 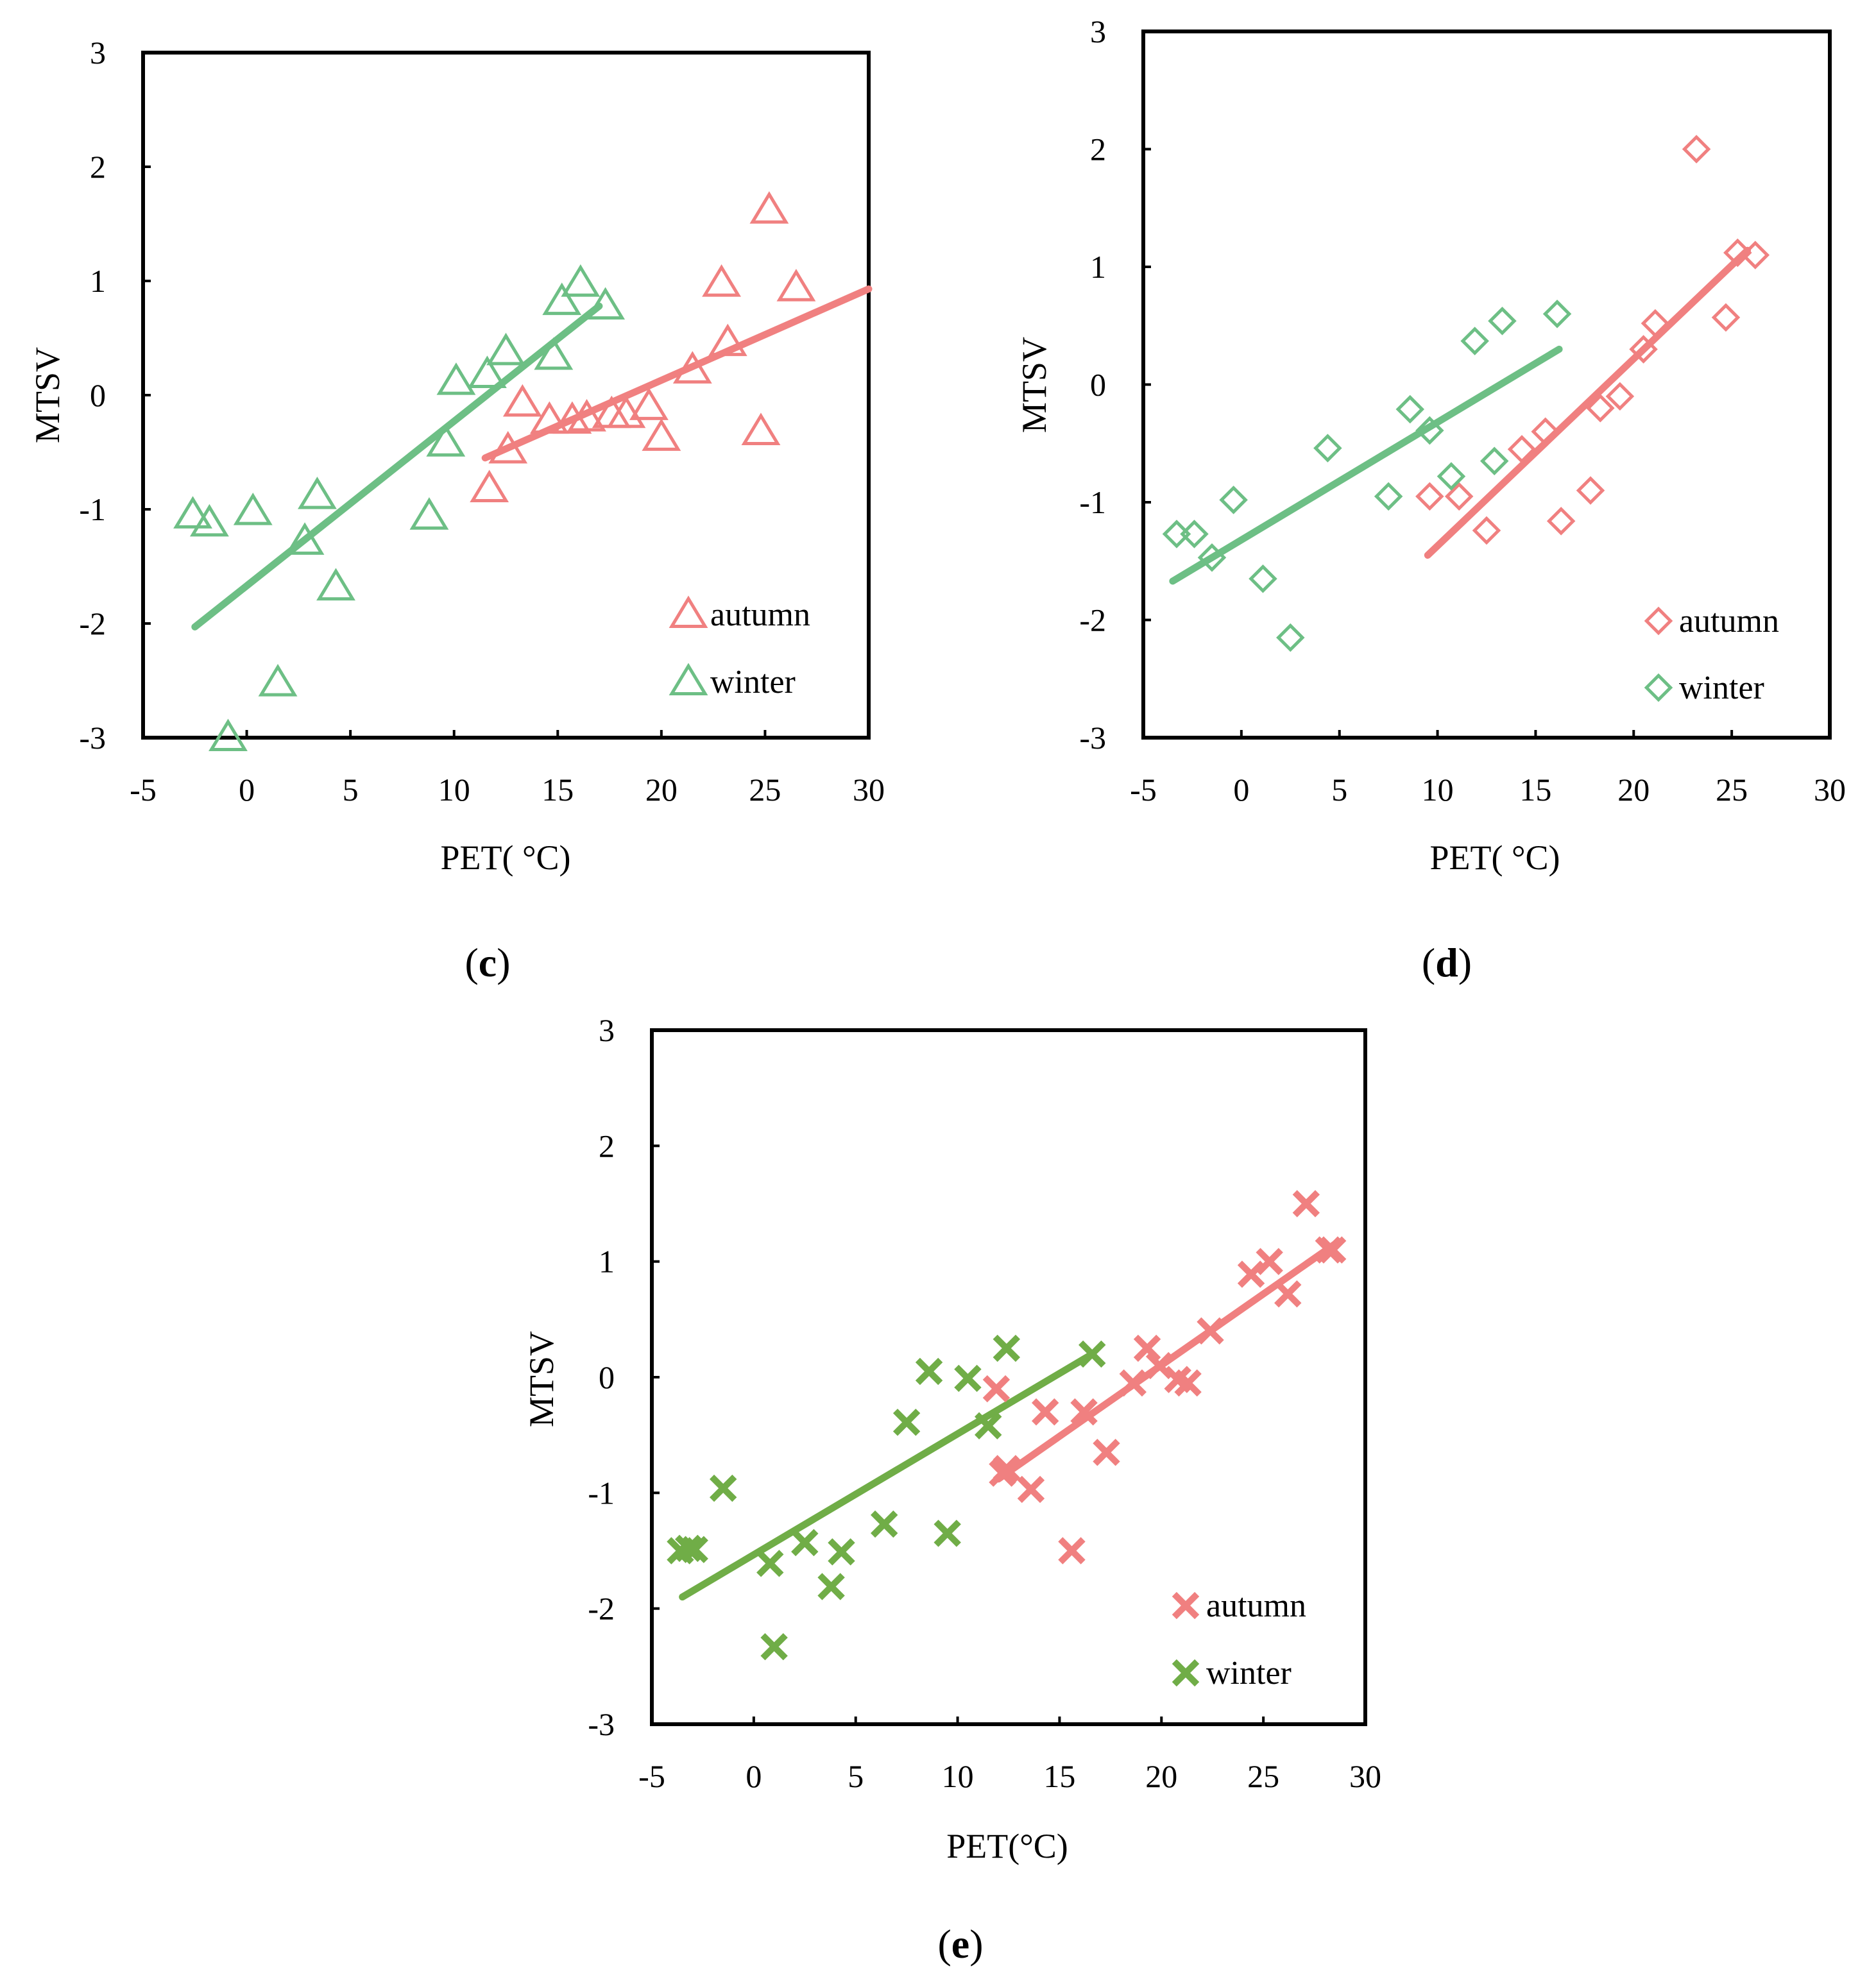 I want to click on panel-c-x-tick-label: 30, so click(x=869, y=790).